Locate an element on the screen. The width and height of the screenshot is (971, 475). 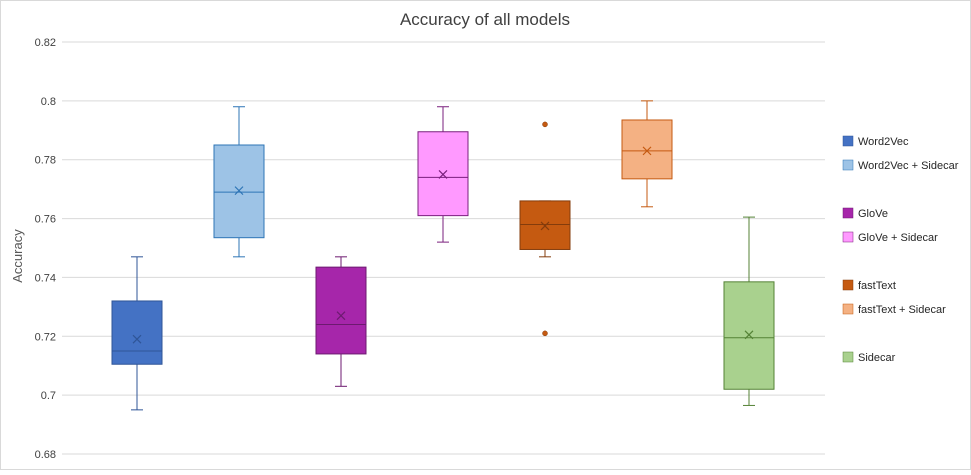
y-tick-label: 0.74 is located at coordinates (45, 278).